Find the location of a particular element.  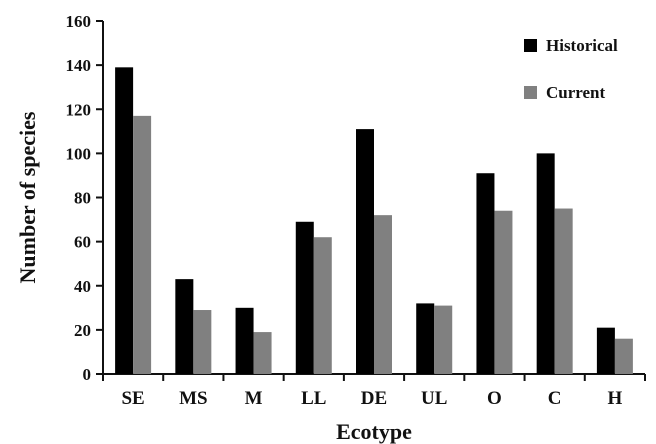

y-tick-label: 140 is located at coordinates (79, 65).